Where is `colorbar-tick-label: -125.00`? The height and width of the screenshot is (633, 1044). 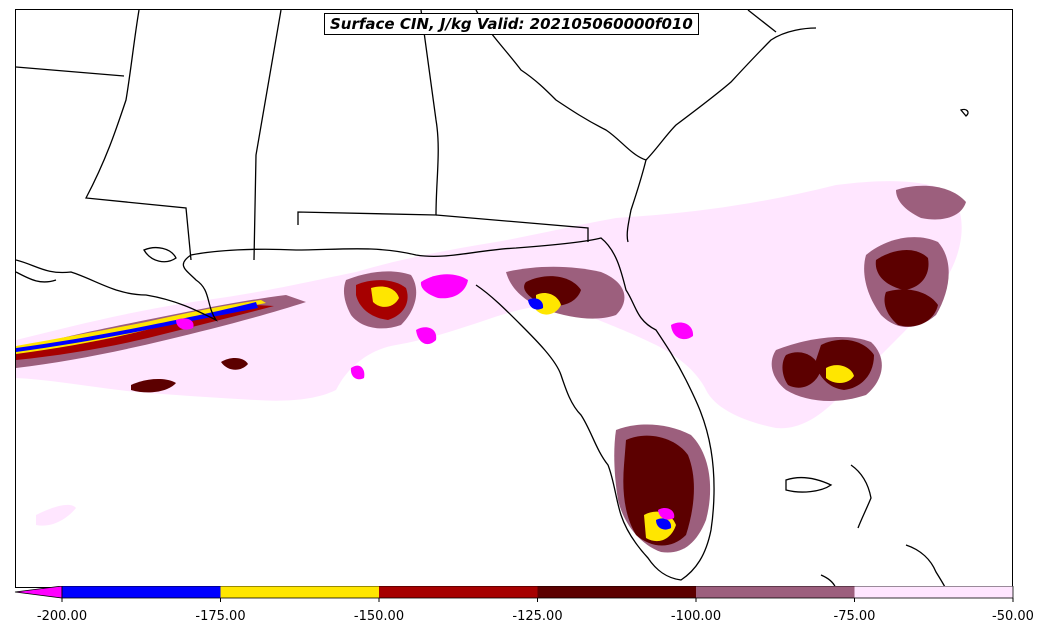
colorbar-tick-label: -125.00 is located at coordinates (537, 616).